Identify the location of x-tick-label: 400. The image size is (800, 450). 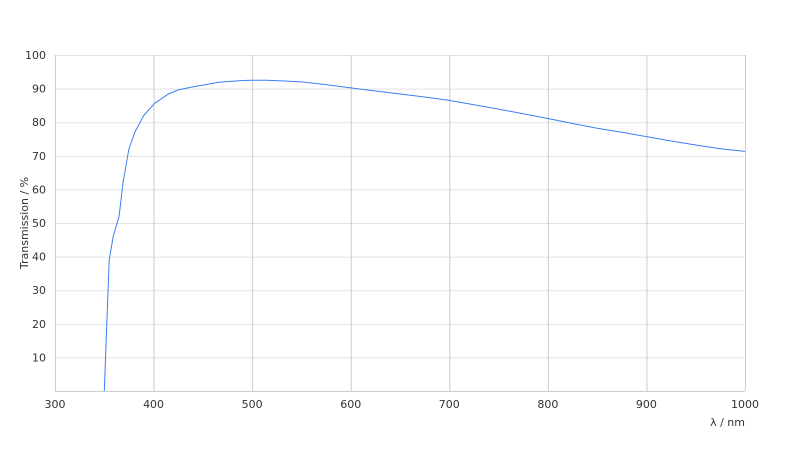
(153, 404).